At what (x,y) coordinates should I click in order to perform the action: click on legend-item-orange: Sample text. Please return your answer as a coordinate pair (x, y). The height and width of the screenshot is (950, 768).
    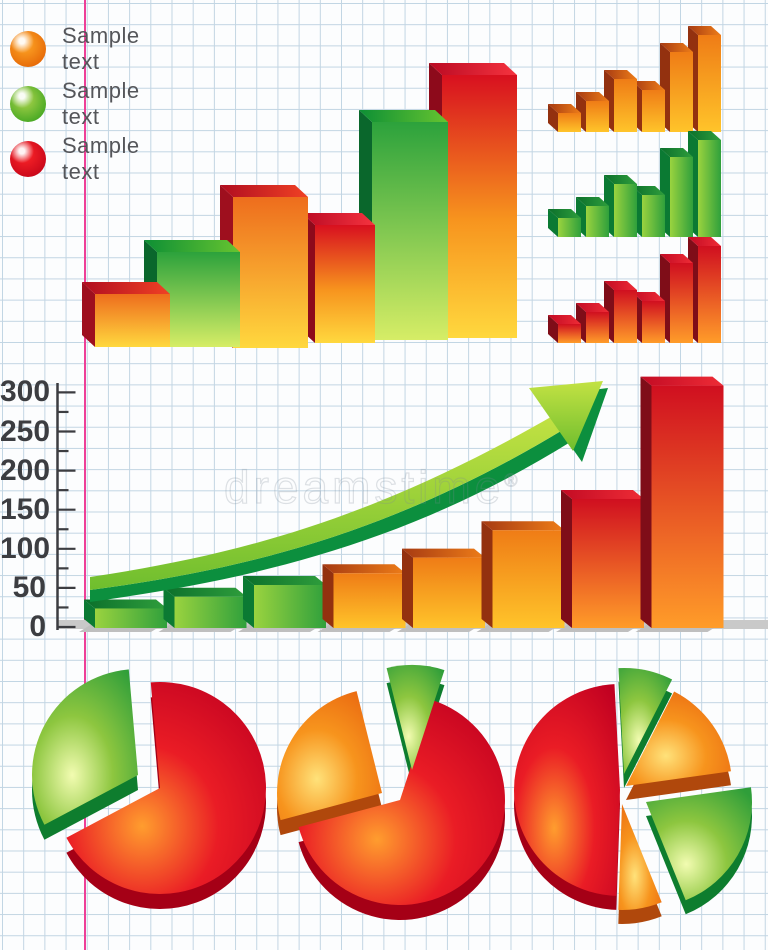
    Looking at the image, I should click on (75, 48).